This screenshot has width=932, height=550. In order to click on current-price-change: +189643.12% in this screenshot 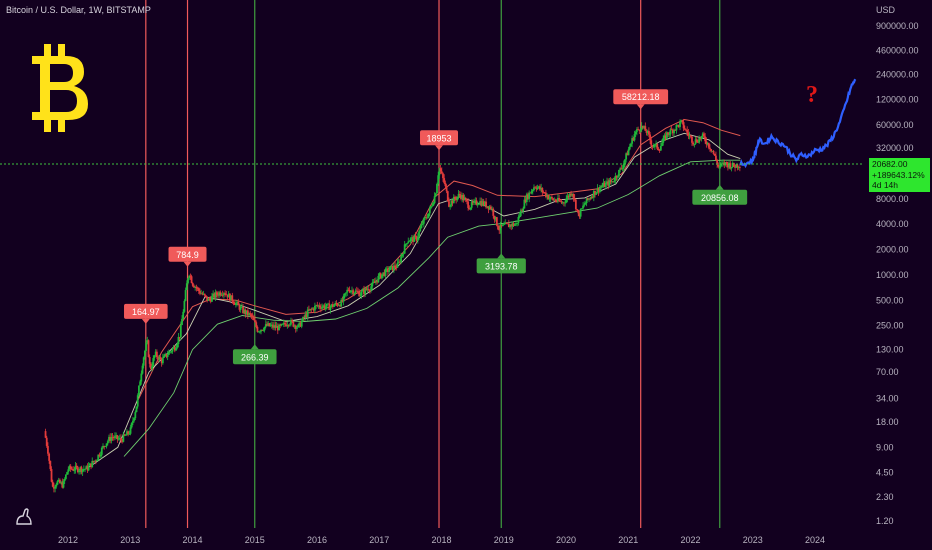, I will do `click(898, 174)`.